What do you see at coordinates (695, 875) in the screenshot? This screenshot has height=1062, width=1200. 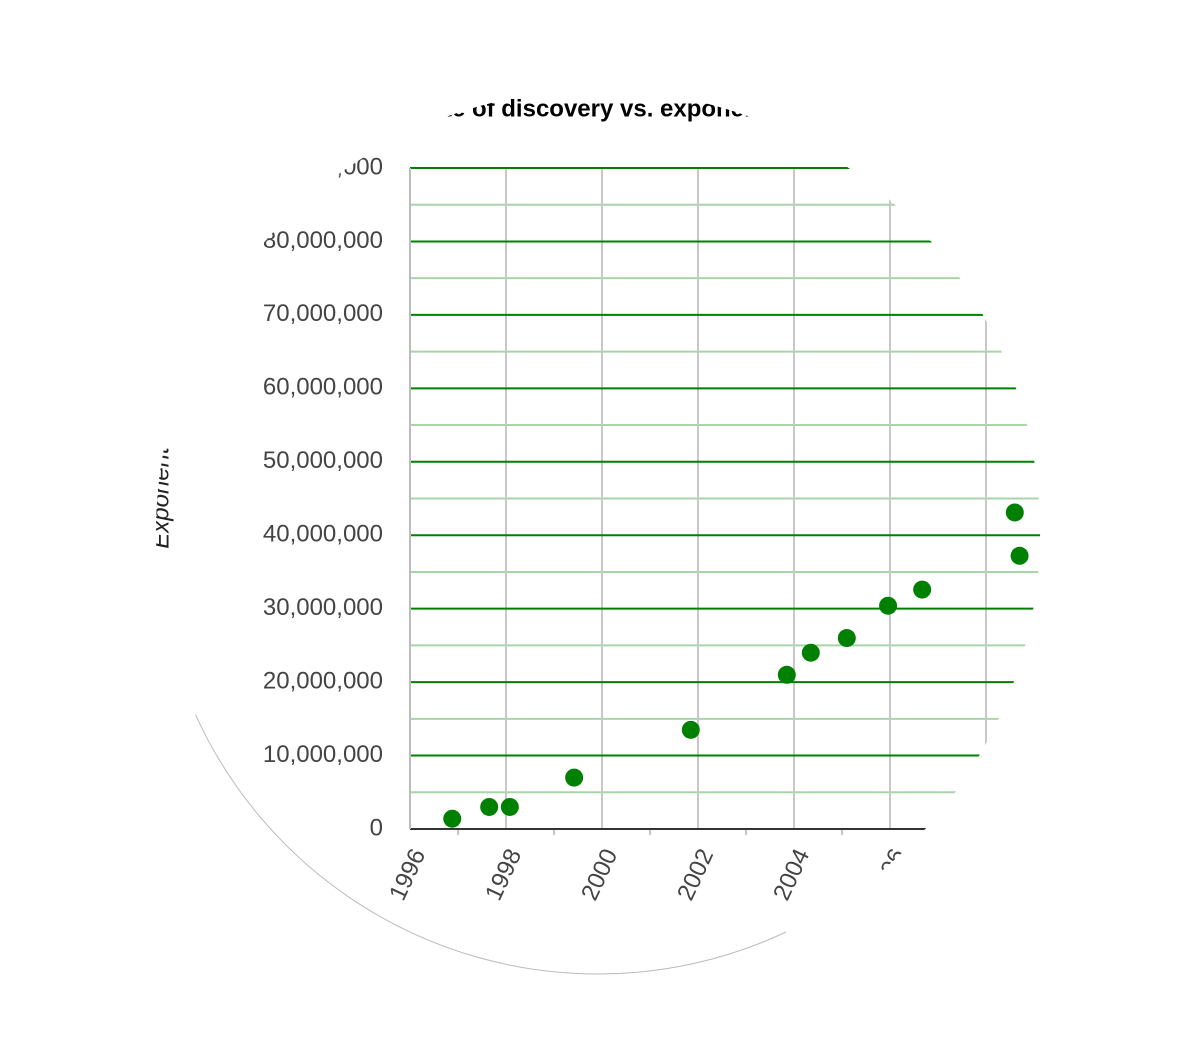 I see `x-tick-label: 2002` at bounding box center [695, 875].